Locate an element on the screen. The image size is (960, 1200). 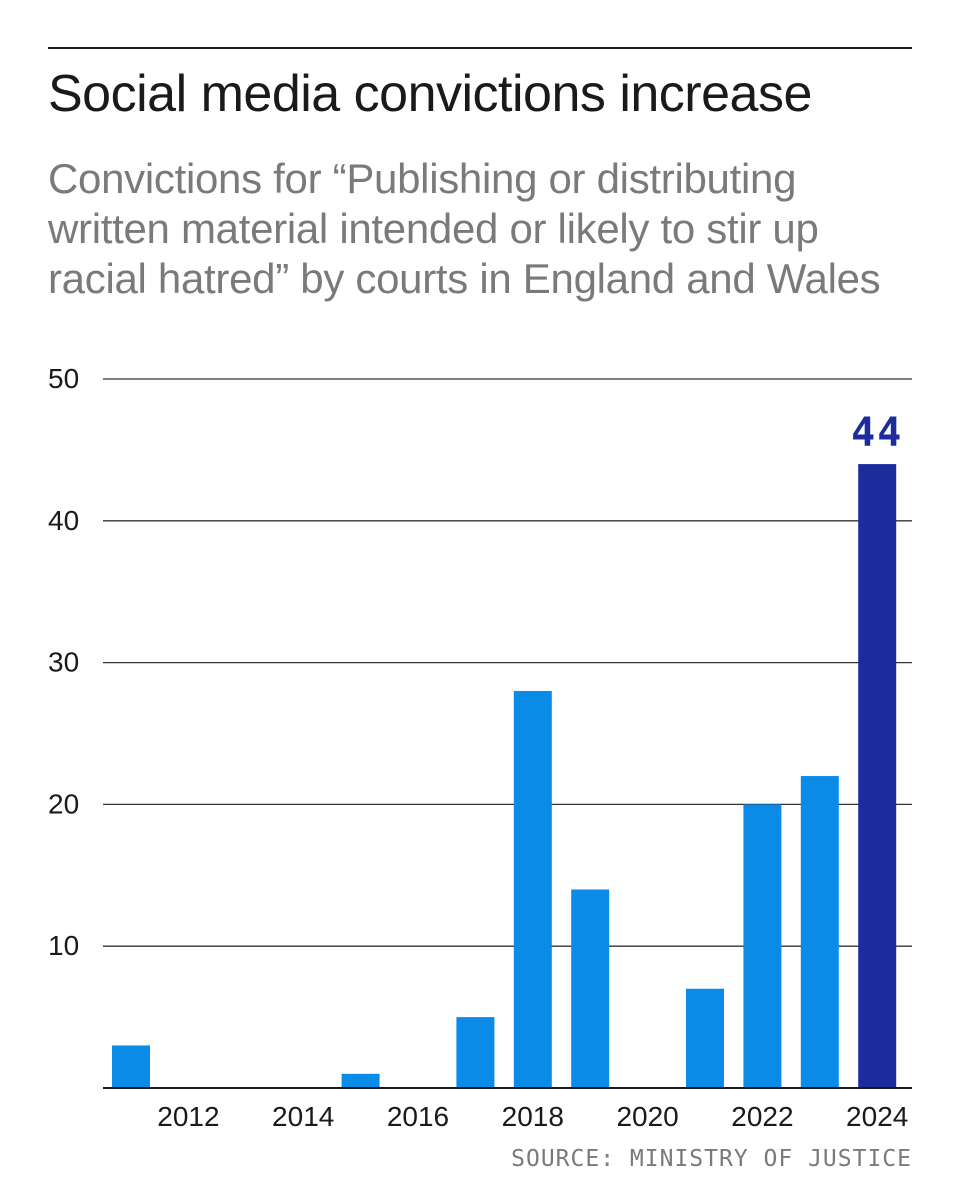
x-tick-label: 2022 is located at coordinates (762, 1116).